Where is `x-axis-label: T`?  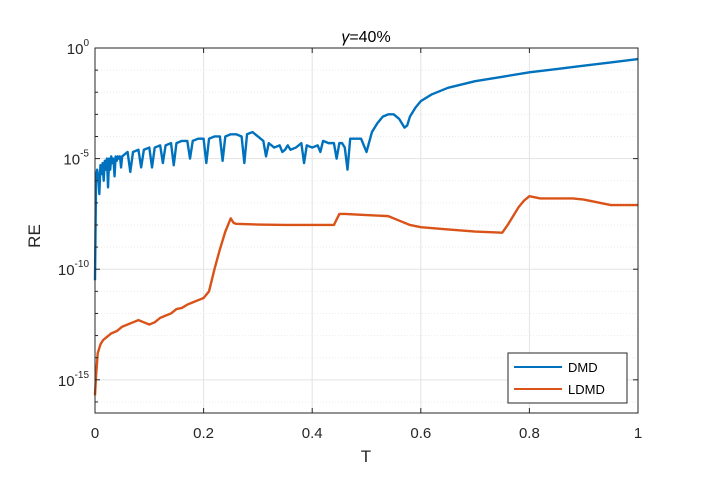 x-axis-label: T is located at coordinates (366, 456).